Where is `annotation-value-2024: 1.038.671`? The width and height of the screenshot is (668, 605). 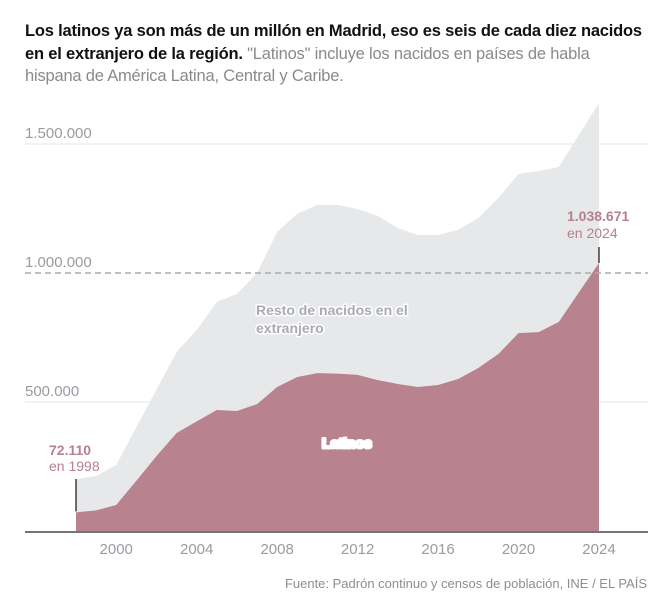 annotation-value-2024: 1.038.671 is located at coordinates (598, 216).